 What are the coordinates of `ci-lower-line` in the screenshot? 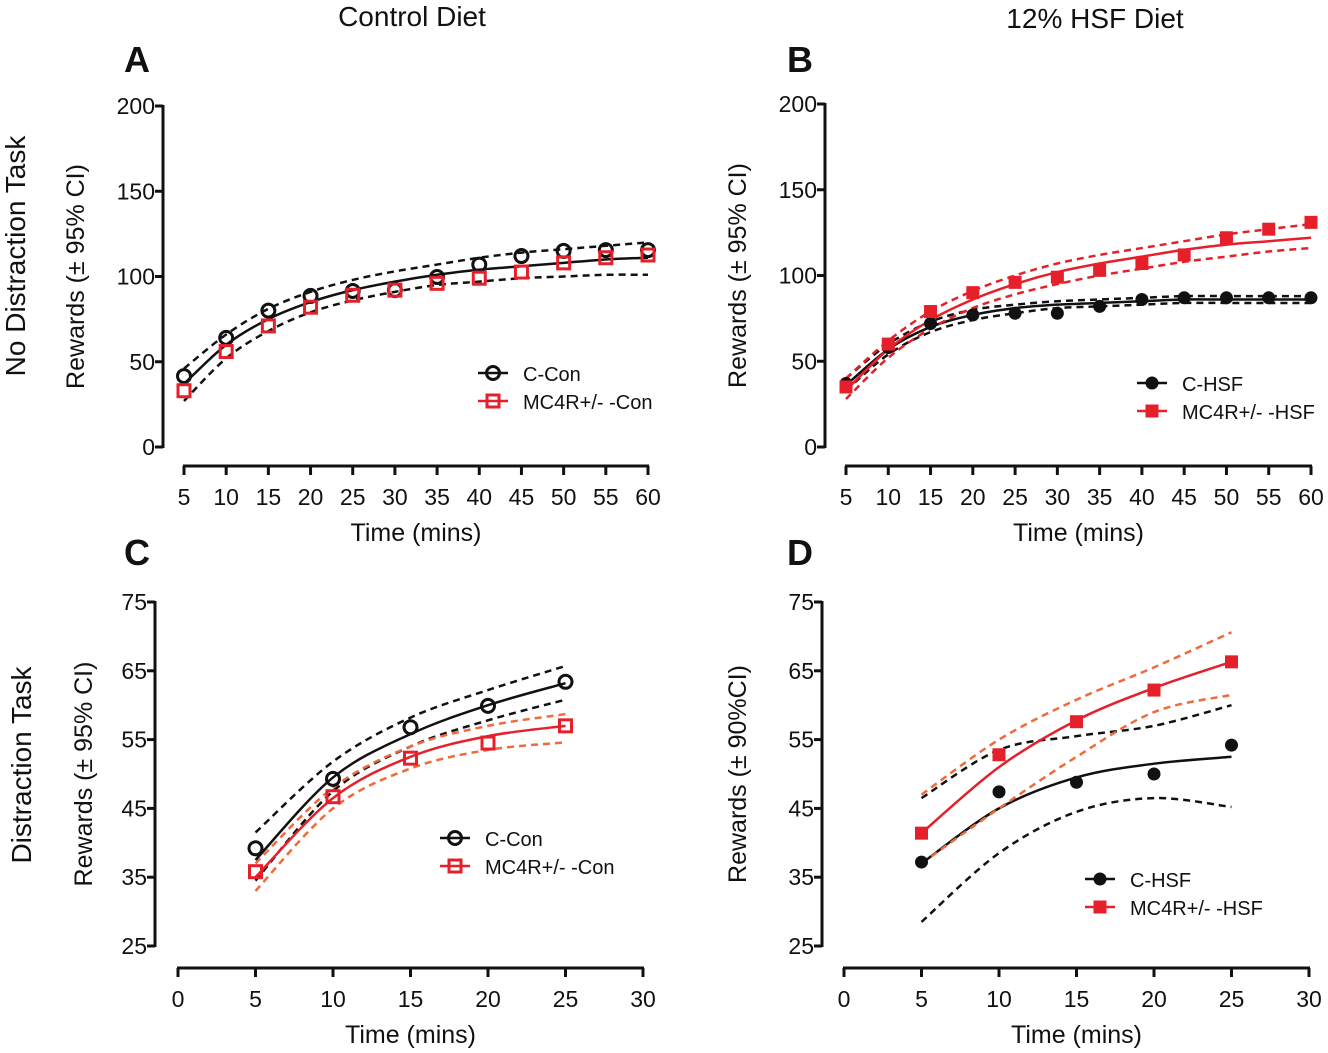 It's located at (410, 816).